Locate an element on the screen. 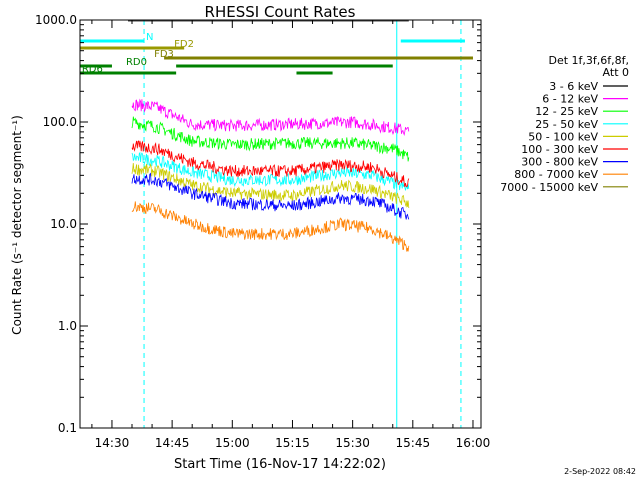 The width and height of the screenshot is (640, 480). legend-label-0: 3 - 6 keV is located at coordinates (573, 86).